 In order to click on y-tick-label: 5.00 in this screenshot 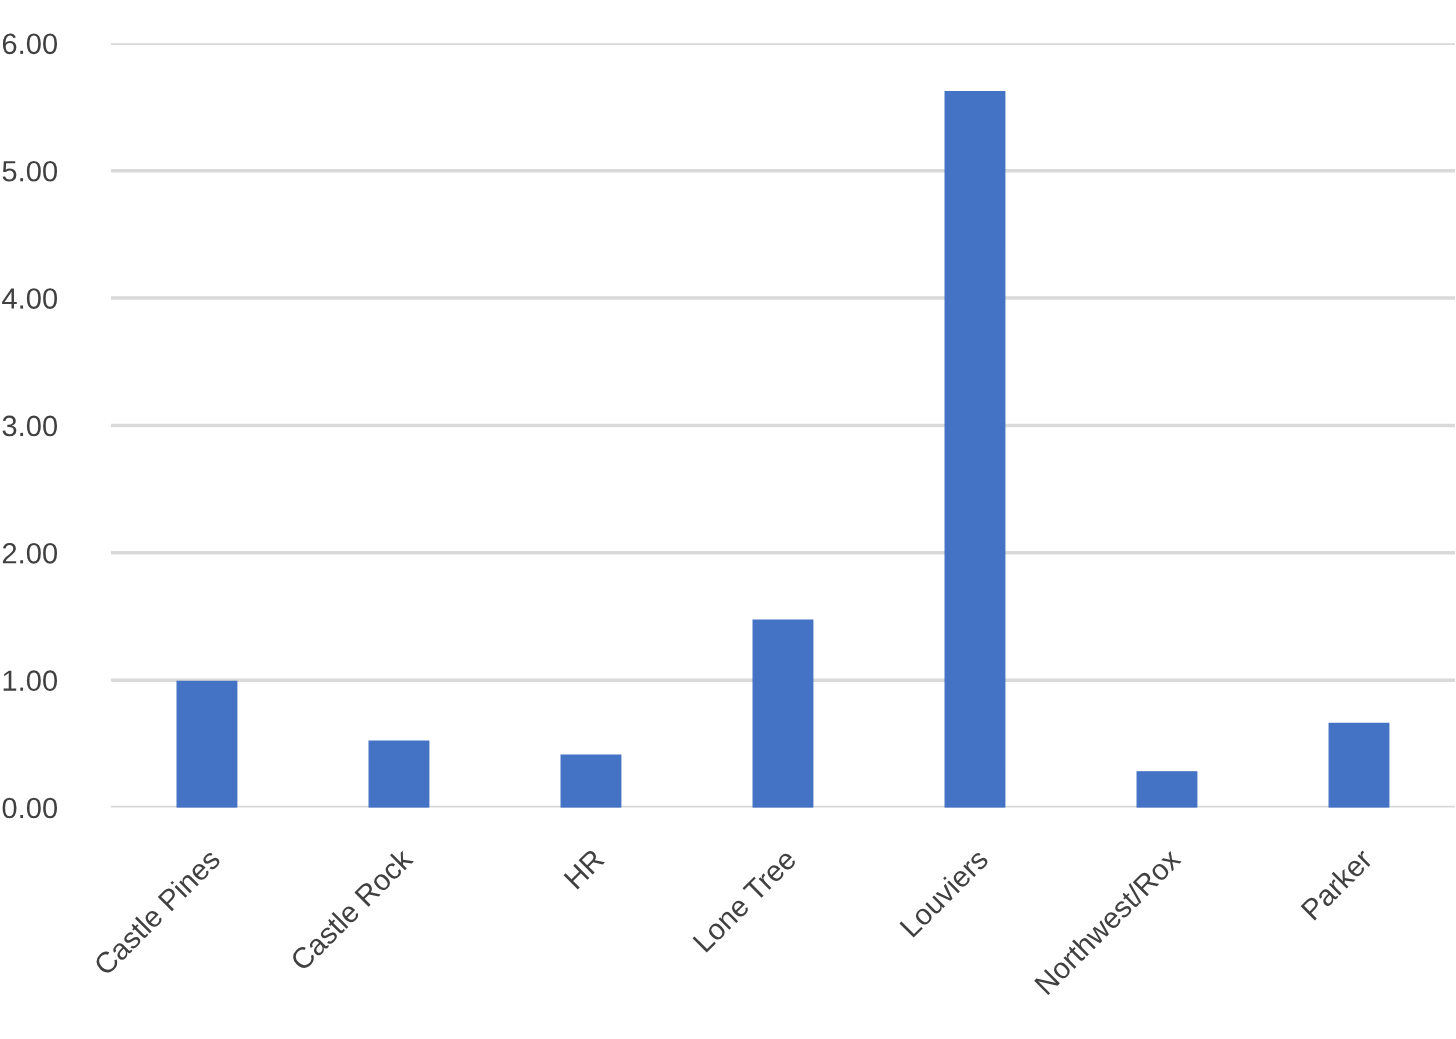, I will do `click(30, 171)`.